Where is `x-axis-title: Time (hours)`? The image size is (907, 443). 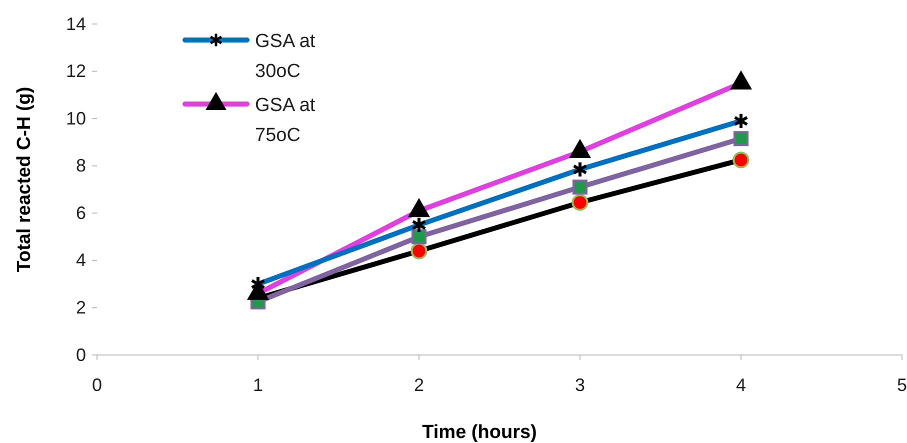
x-axis-title: Time (hours) is located at coordinates (479, 432).